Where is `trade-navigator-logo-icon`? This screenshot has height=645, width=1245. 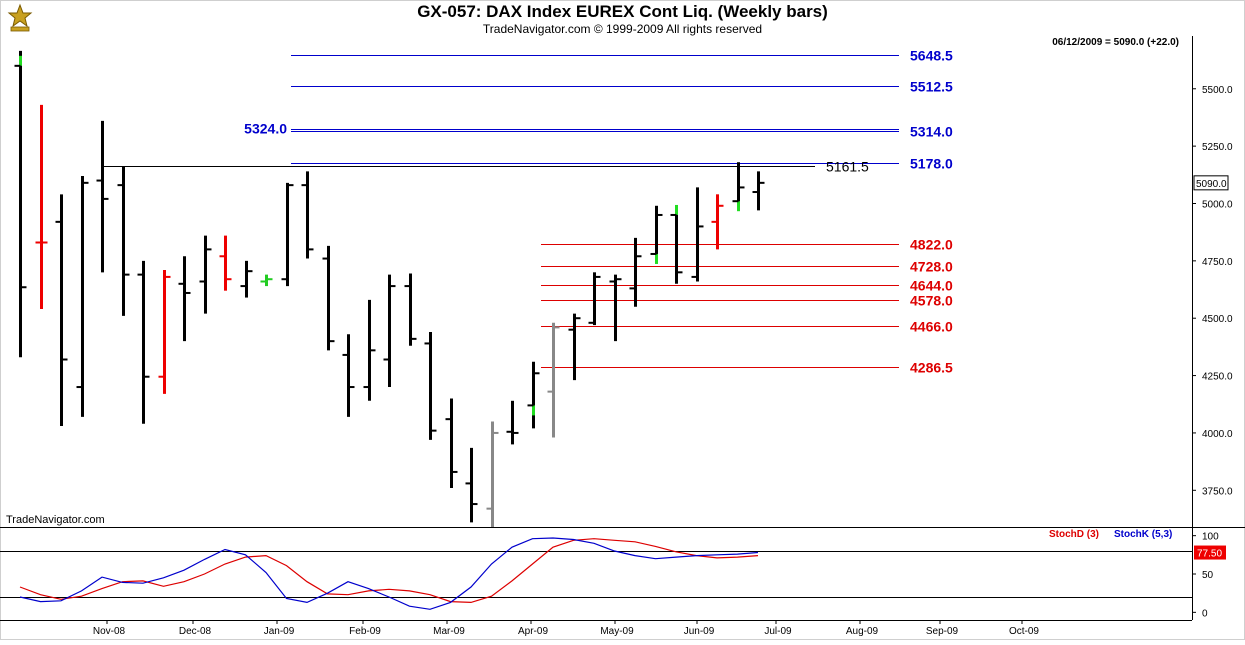 trade-navigator-logo-icon is located at coordinates (20, 18).